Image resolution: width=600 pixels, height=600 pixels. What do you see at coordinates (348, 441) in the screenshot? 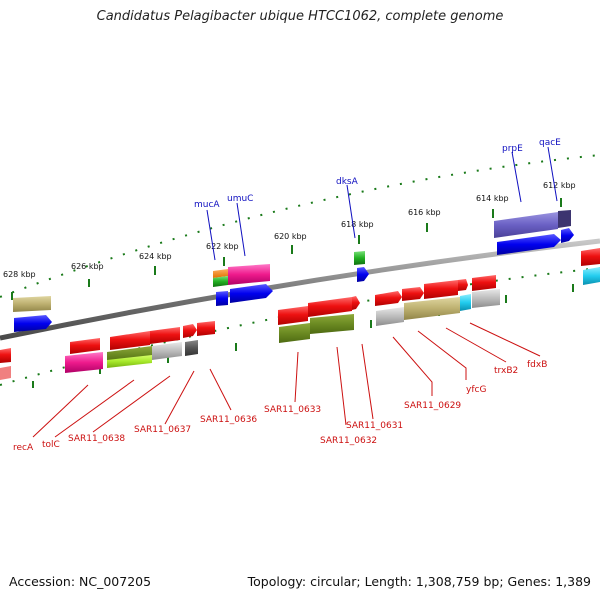
I see `gene-label: SAR11_0632` at bounding box center [348, 441].